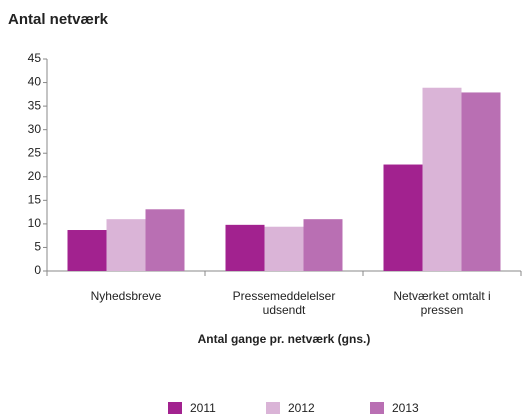 Image resolution: width=523 pixels, height=418 pixels. Describe the element at coordinates (35, 152) in the screenshot. I see `y-tick-label: 25` at that location.